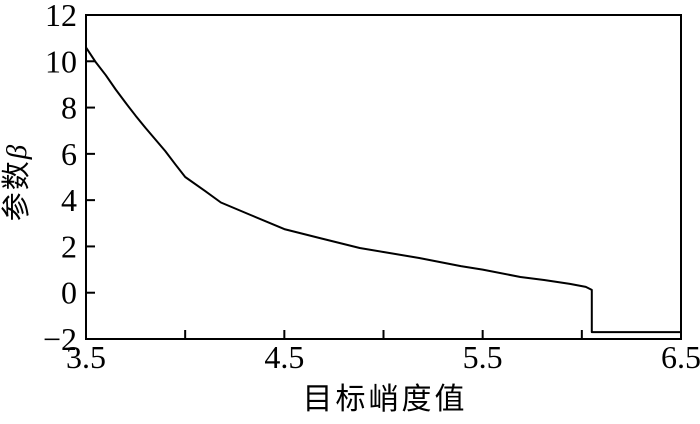  I want to click on beta-symbol: β, so click(17, 152).